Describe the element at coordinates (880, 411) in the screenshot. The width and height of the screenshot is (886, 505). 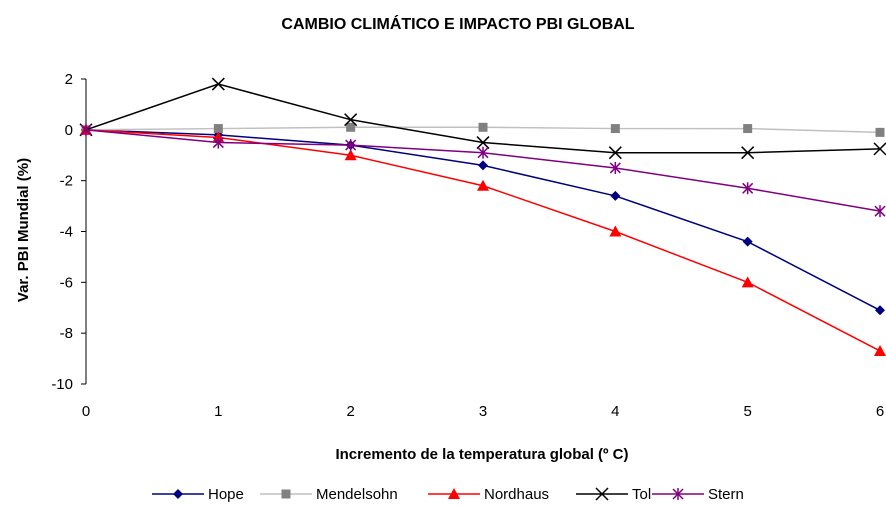
I see `x-tick-label: 6` at that location.